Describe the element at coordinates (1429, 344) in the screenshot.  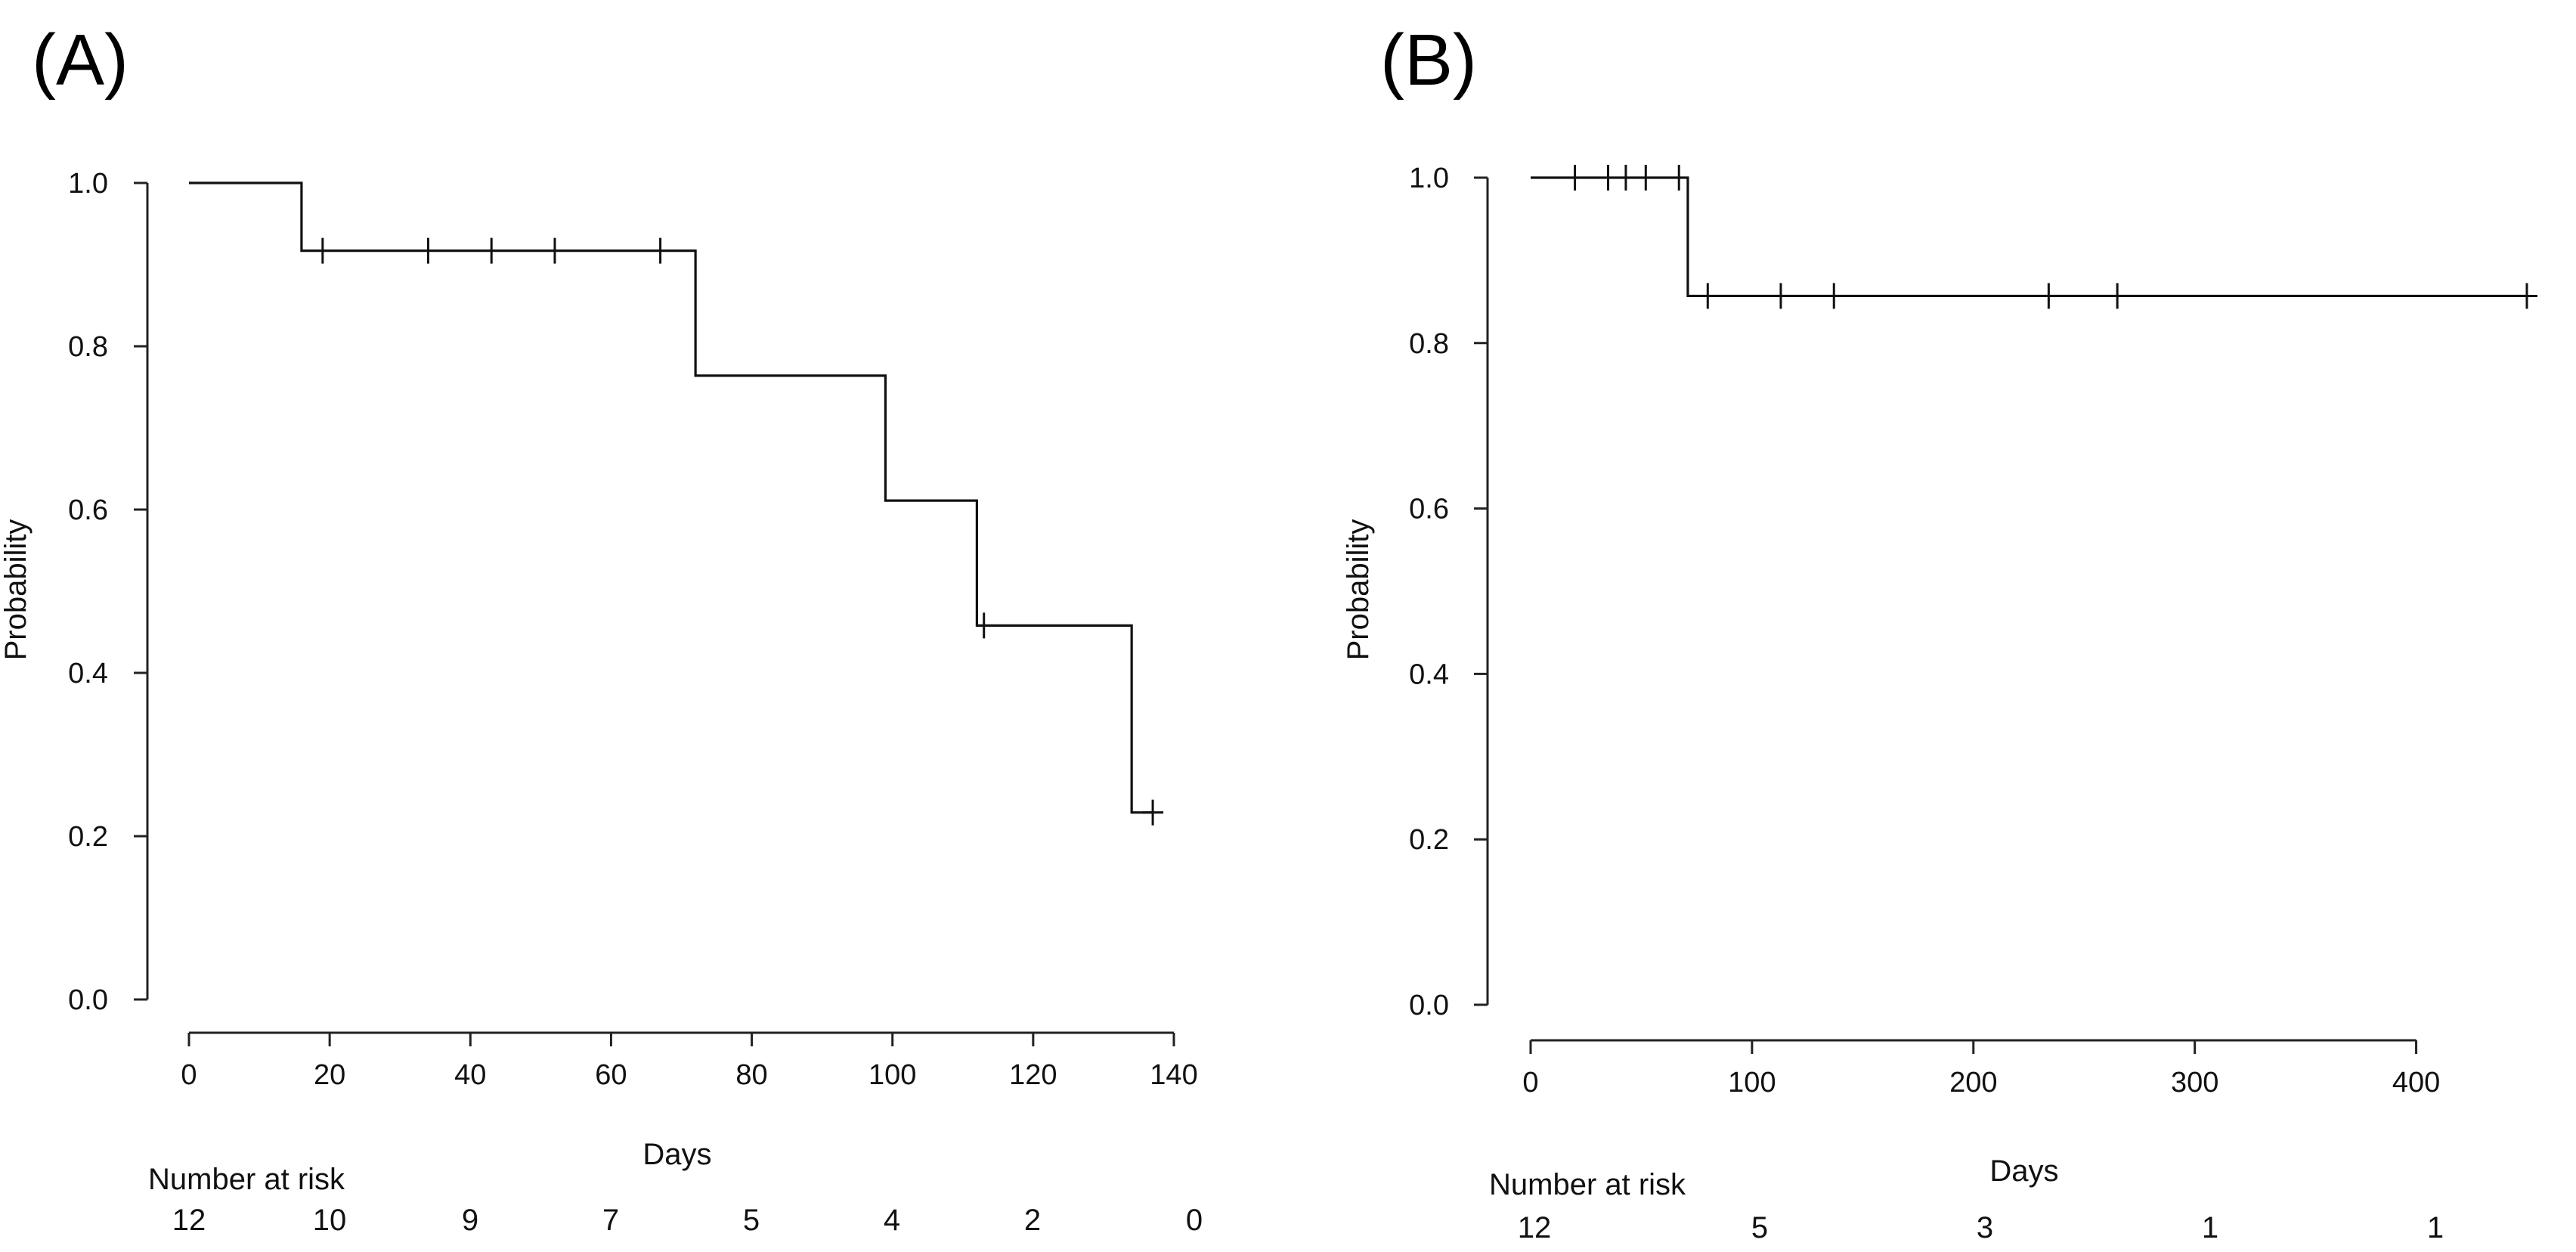
I see `panel-b-y-tick-label: 0.8` at that location.